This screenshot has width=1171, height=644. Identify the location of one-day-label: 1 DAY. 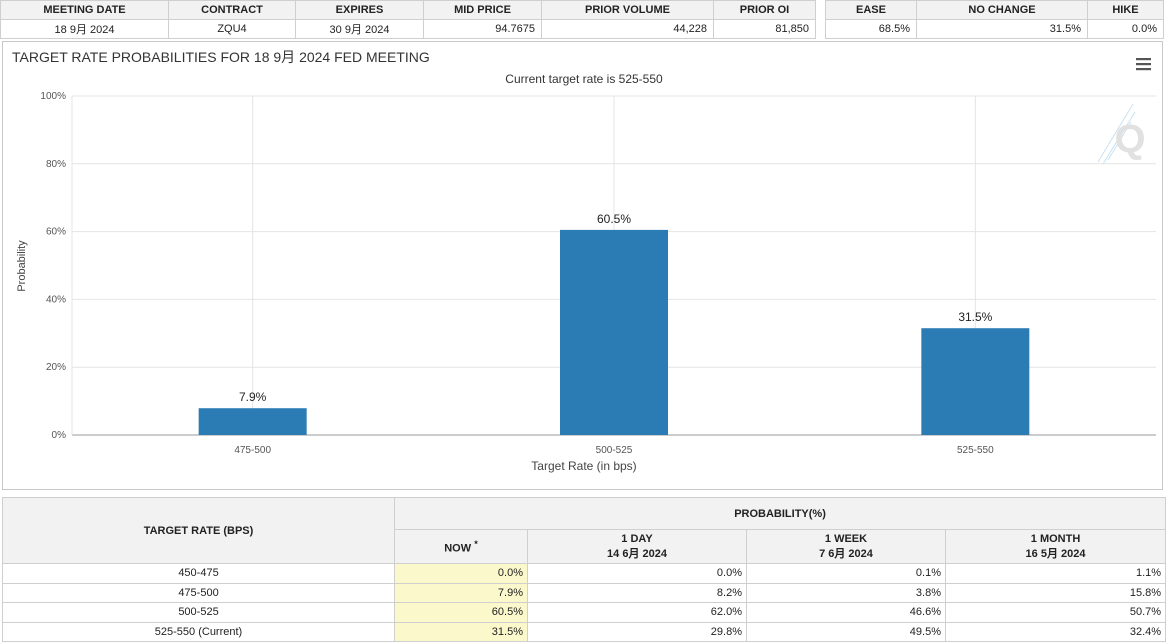
(637, 538).